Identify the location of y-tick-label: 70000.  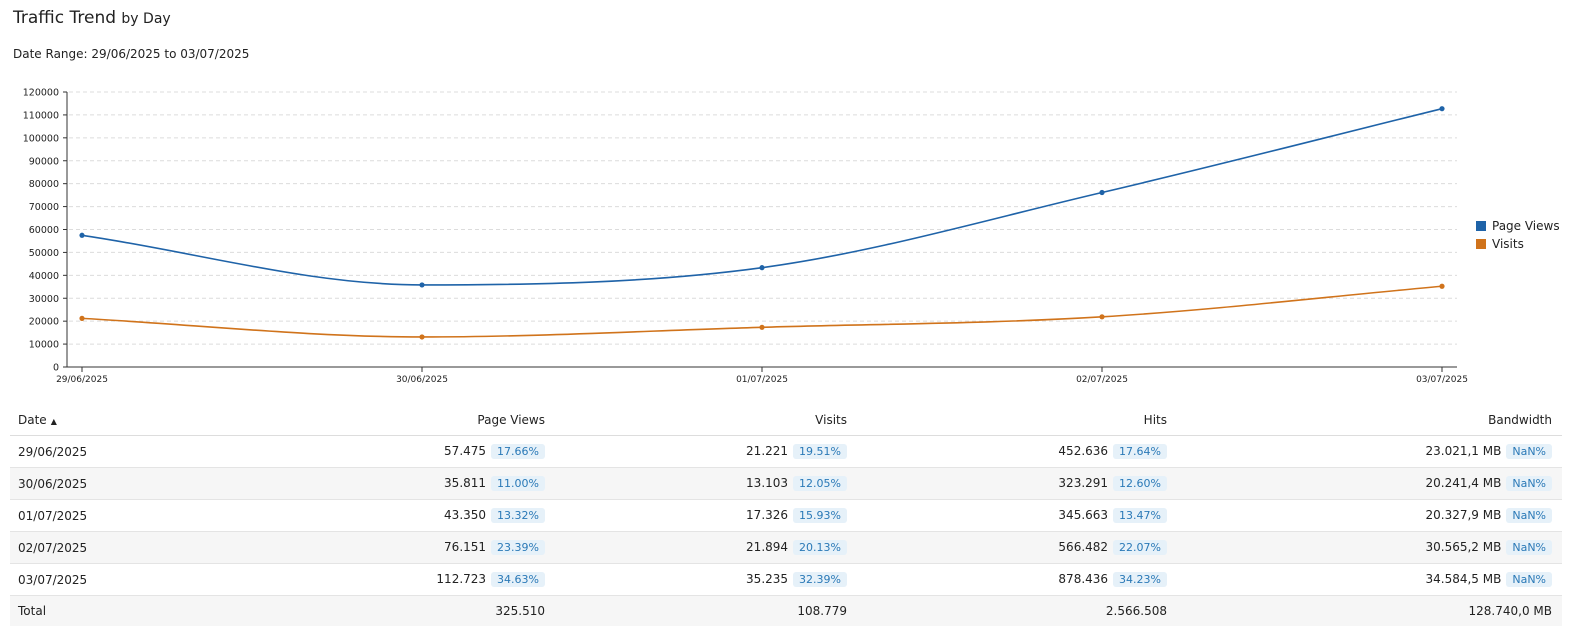
(44, 207).